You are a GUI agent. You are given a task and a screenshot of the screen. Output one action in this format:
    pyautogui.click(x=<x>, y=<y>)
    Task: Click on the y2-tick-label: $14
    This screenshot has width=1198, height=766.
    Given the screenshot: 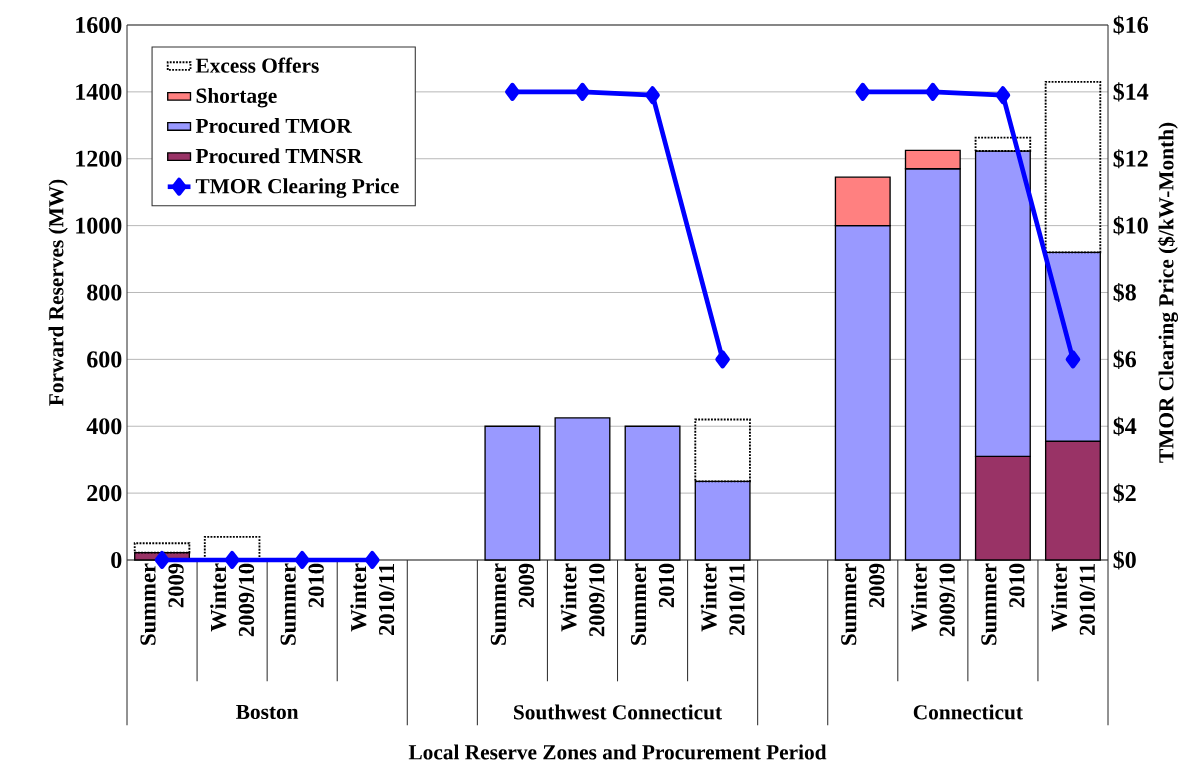 What is the action you would take?
    pyautogui.click(x=1131, y=92)
    